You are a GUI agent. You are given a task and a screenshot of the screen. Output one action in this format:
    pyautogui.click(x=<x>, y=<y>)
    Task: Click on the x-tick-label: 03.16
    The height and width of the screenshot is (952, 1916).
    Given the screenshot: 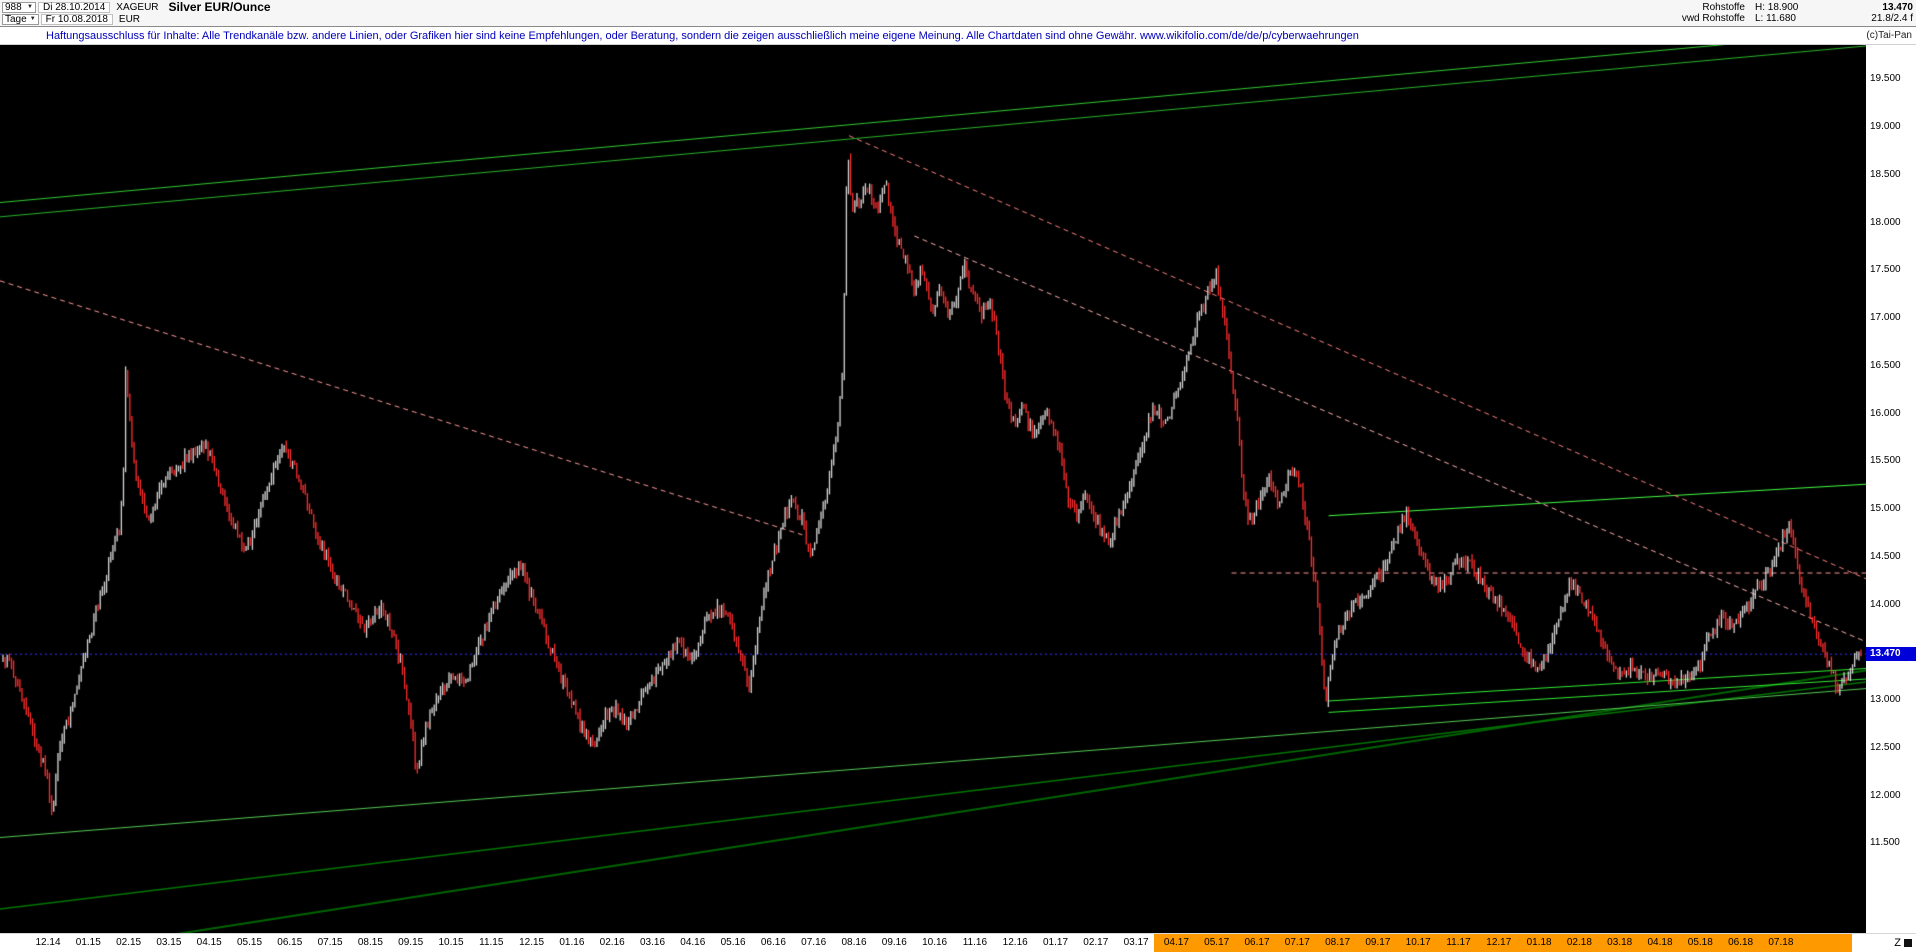 What is the action you would take?
    pyautogui.click(x=652, y=942)
    